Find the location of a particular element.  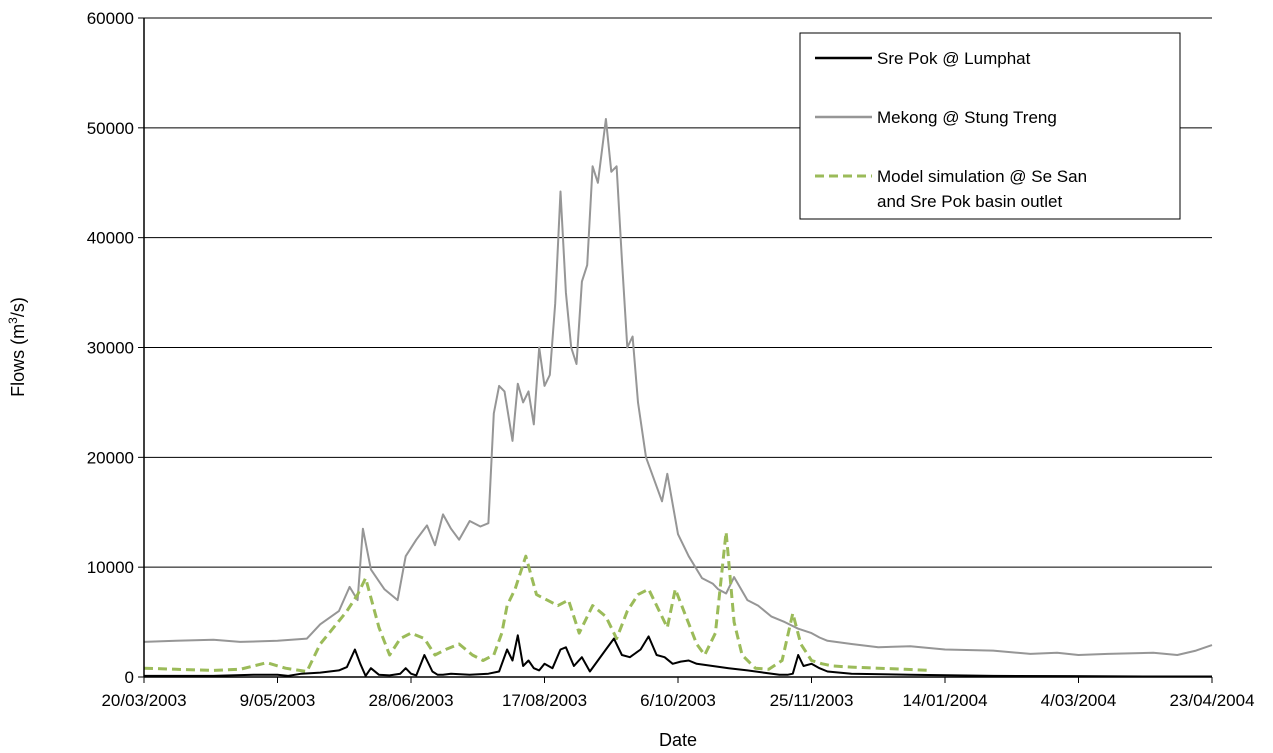

series-line-sre is located at coordinates (678, 656).